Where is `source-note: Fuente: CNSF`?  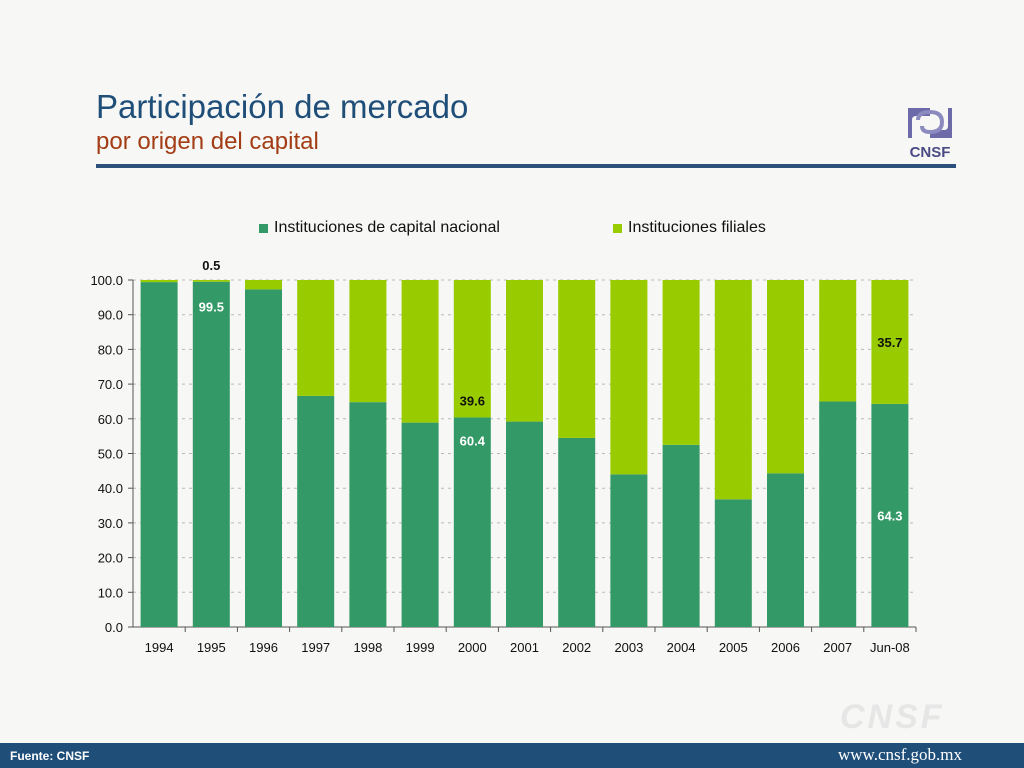 source-note: Fuente: CNSF is located at coordinates (50, 756).